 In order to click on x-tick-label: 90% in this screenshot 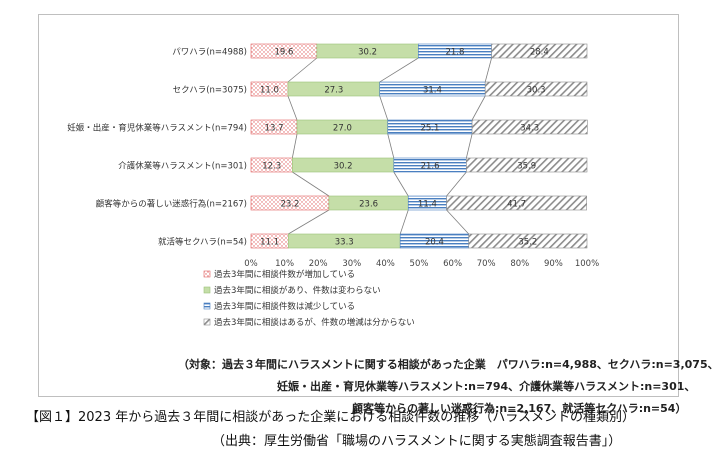, I will do `click(553, 264)`.